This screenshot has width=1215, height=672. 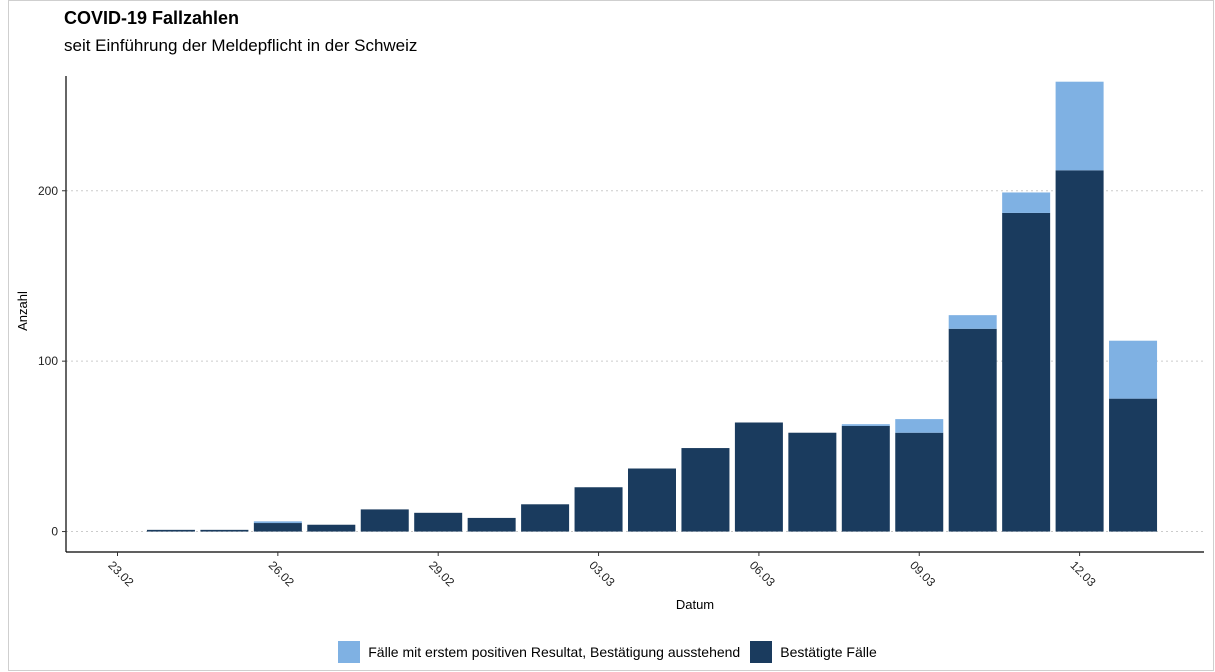 I want to click on bar-confirmed-29.02, so click(x=438, y=522).